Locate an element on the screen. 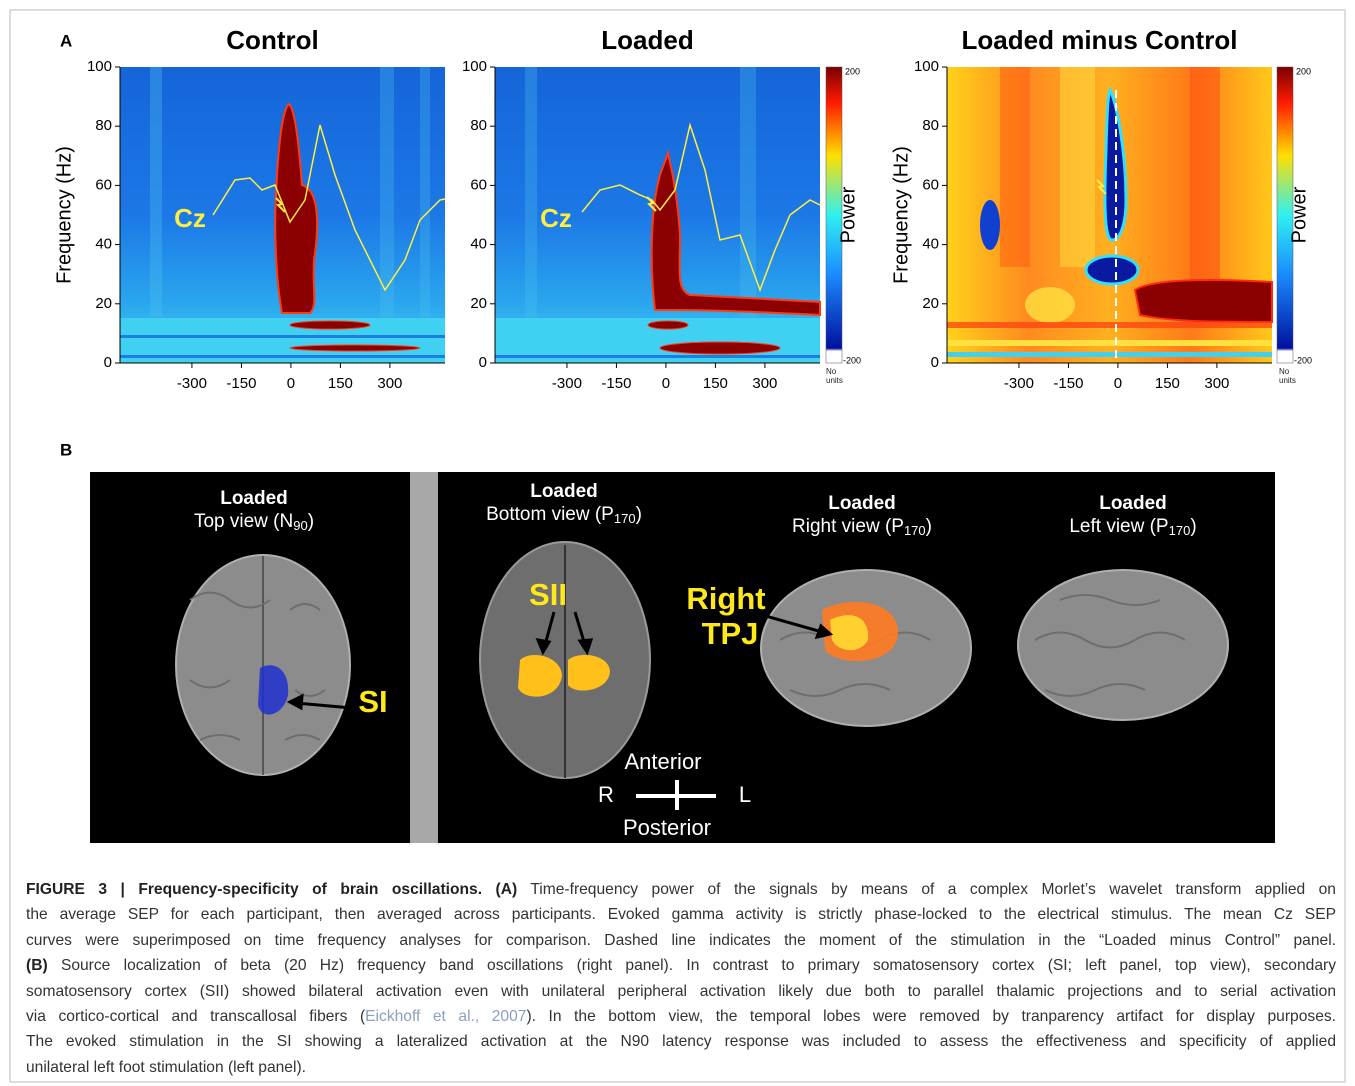 Image resolution: width=1355 pixels, height=1086 pixels. view-name: Top view (N is located at coordinates (243, 521).